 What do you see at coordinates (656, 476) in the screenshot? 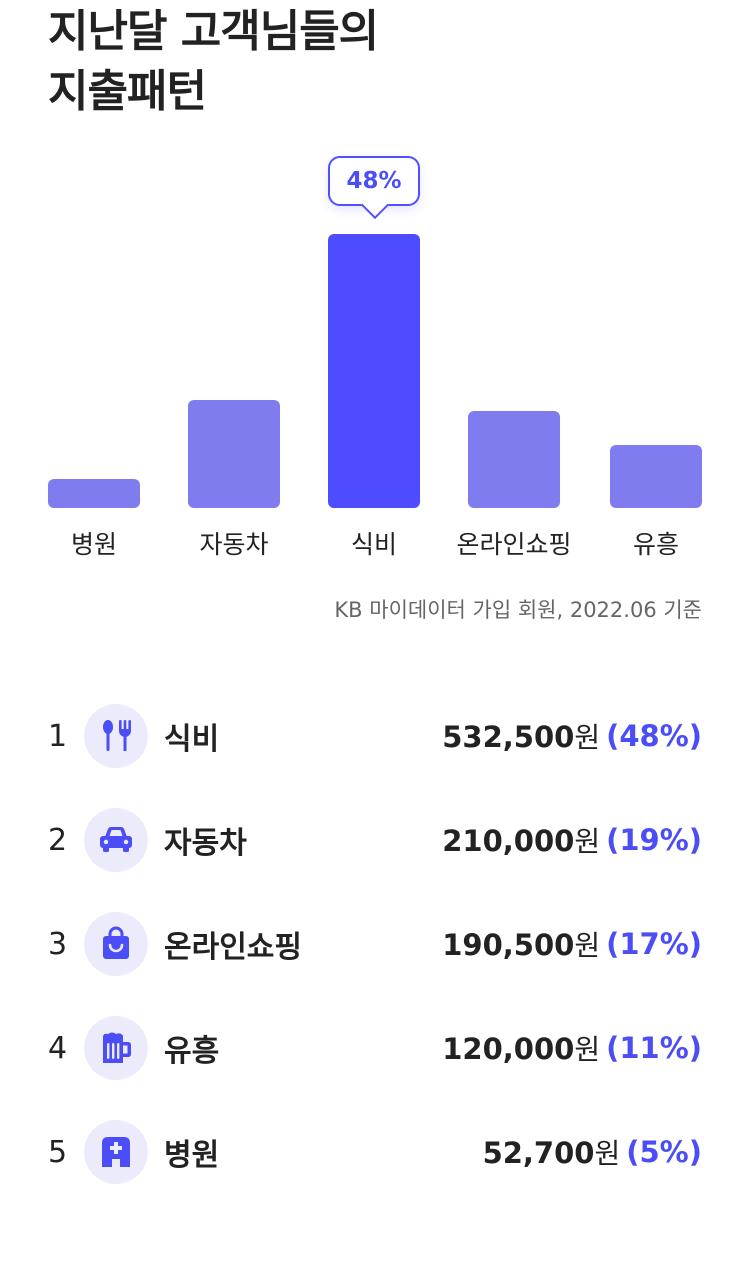
I see `bar-유흥` at bounding box center [656, 476].